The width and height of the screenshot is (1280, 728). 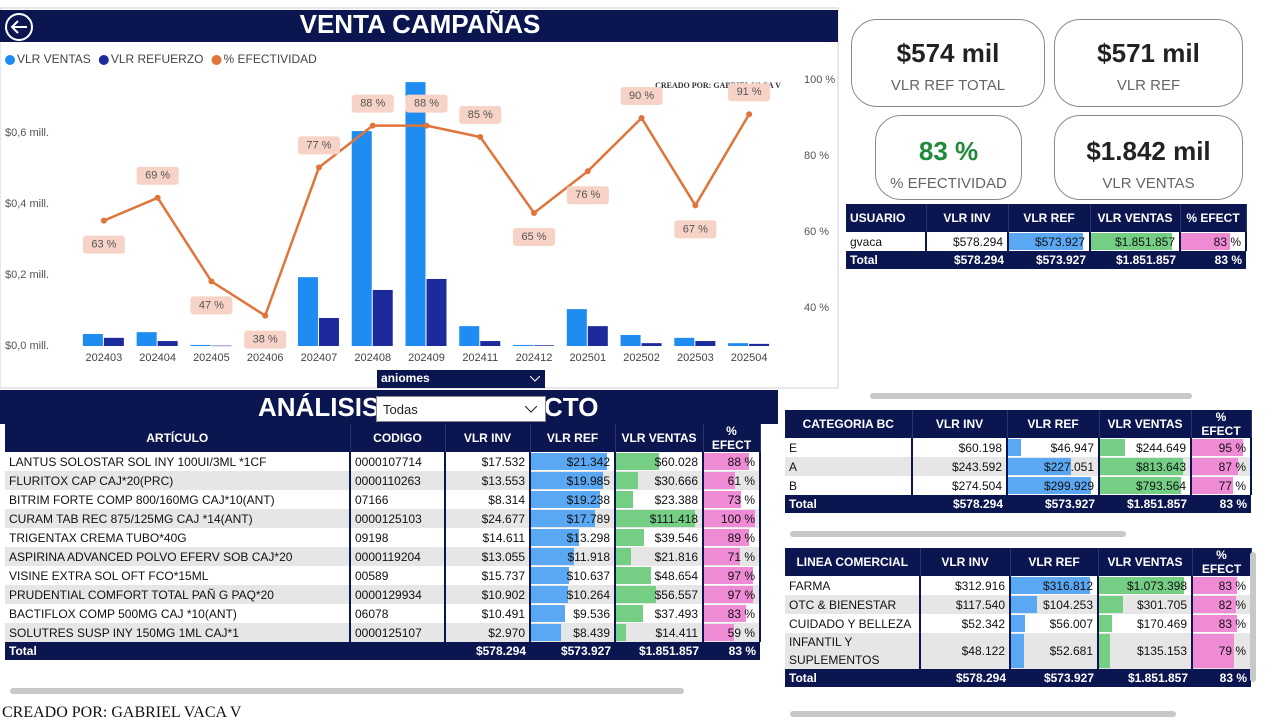 I want to click on cell-text: 0000129934, so click(x=388, y=594).